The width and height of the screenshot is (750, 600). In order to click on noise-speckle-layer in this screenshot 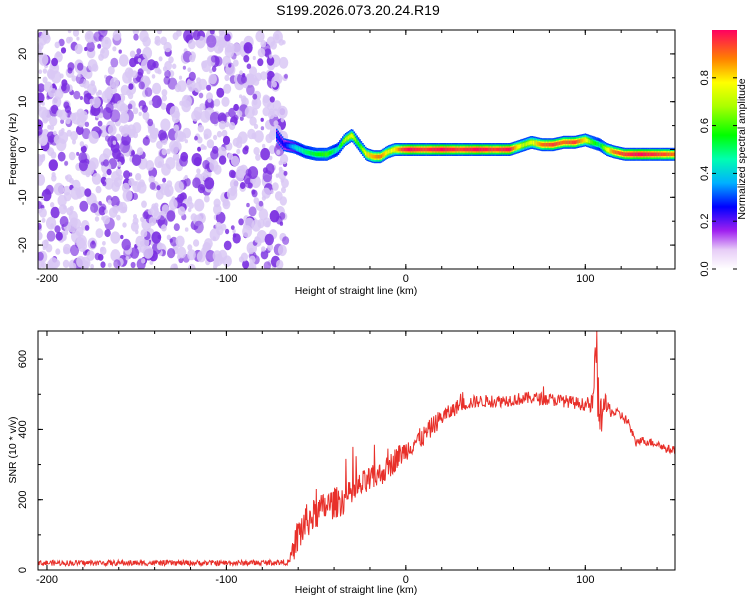, I will do `click(164, 149)`.